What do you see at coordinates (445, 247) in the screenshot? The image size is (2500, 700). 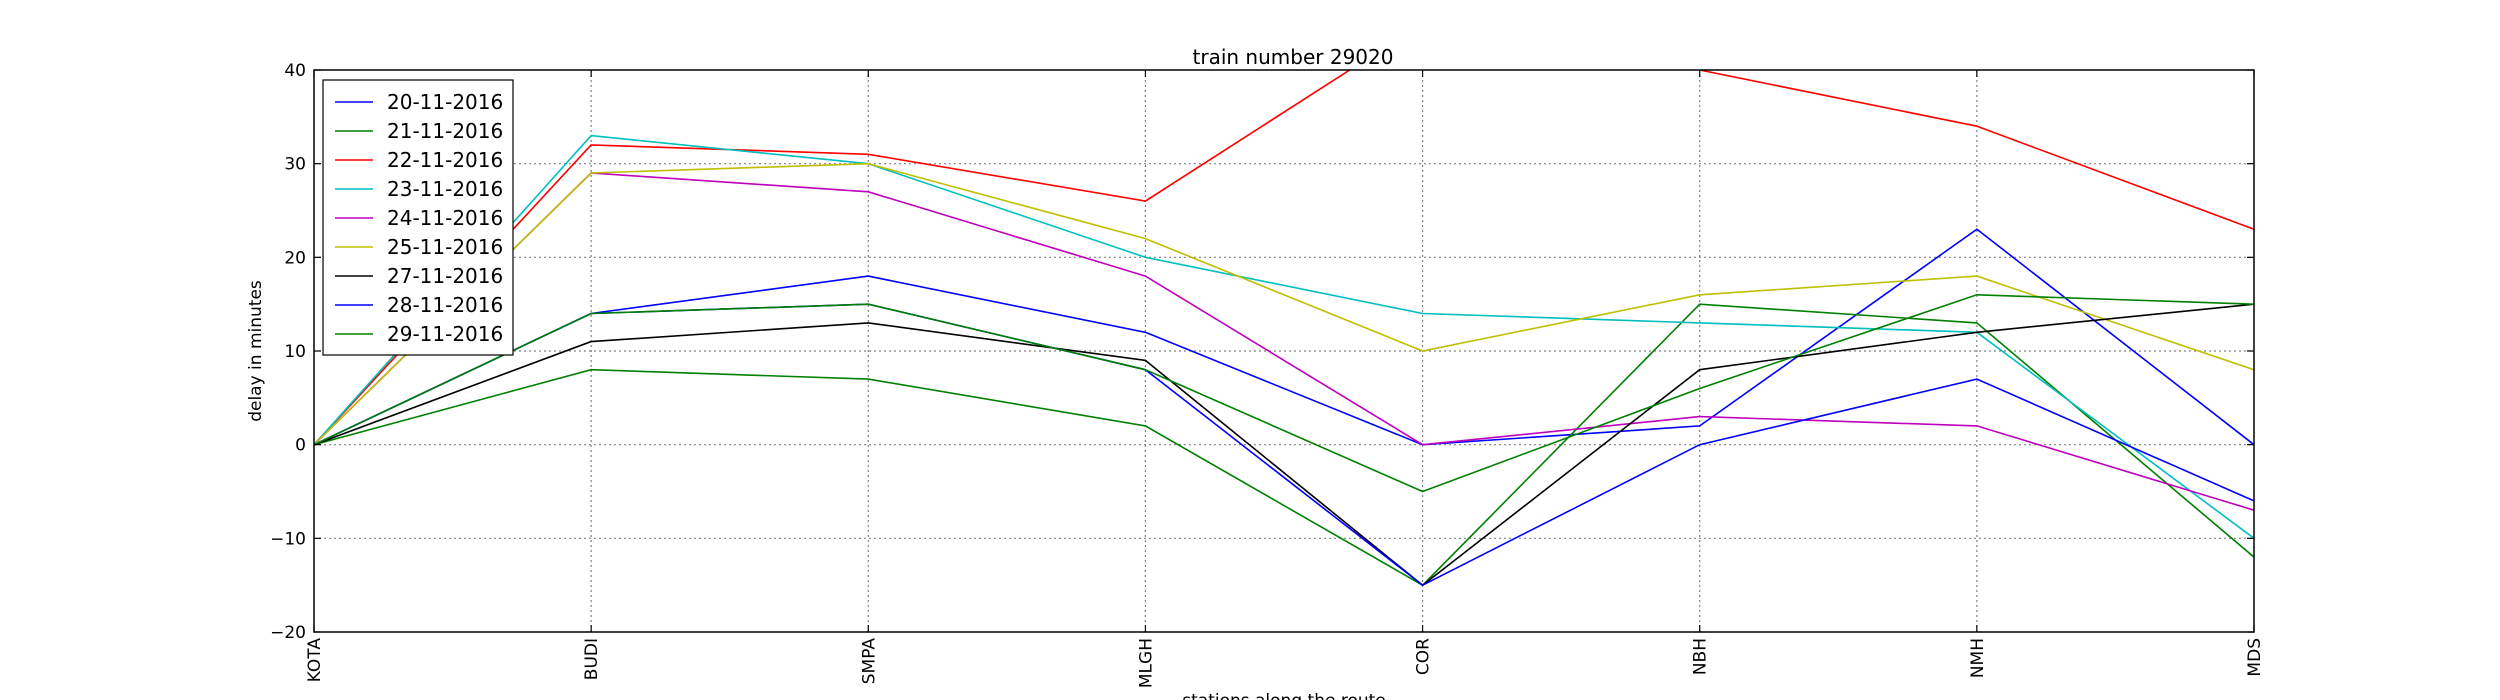 I see `legend-label: 25-11-2016` at bounding box center [445, 247].